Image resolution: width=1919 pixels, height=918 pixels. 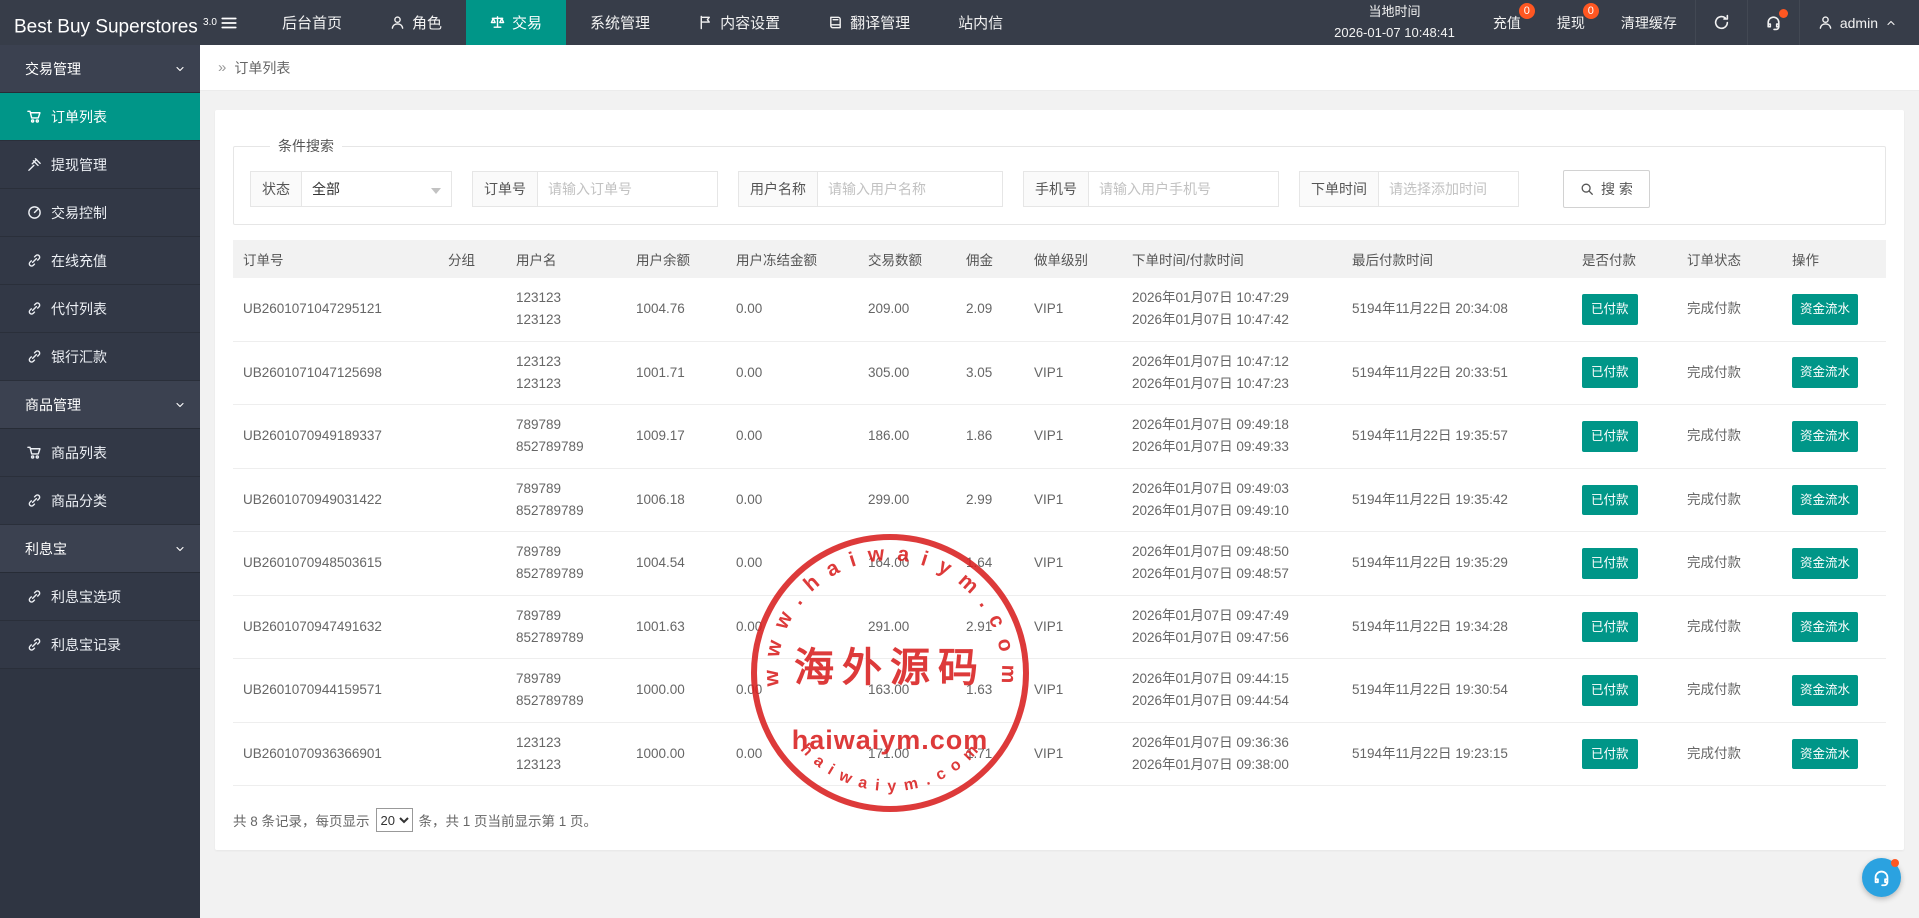 I want to click on sidebar-item-interest-options: 利息宝选项, so click(x=100, y=597).